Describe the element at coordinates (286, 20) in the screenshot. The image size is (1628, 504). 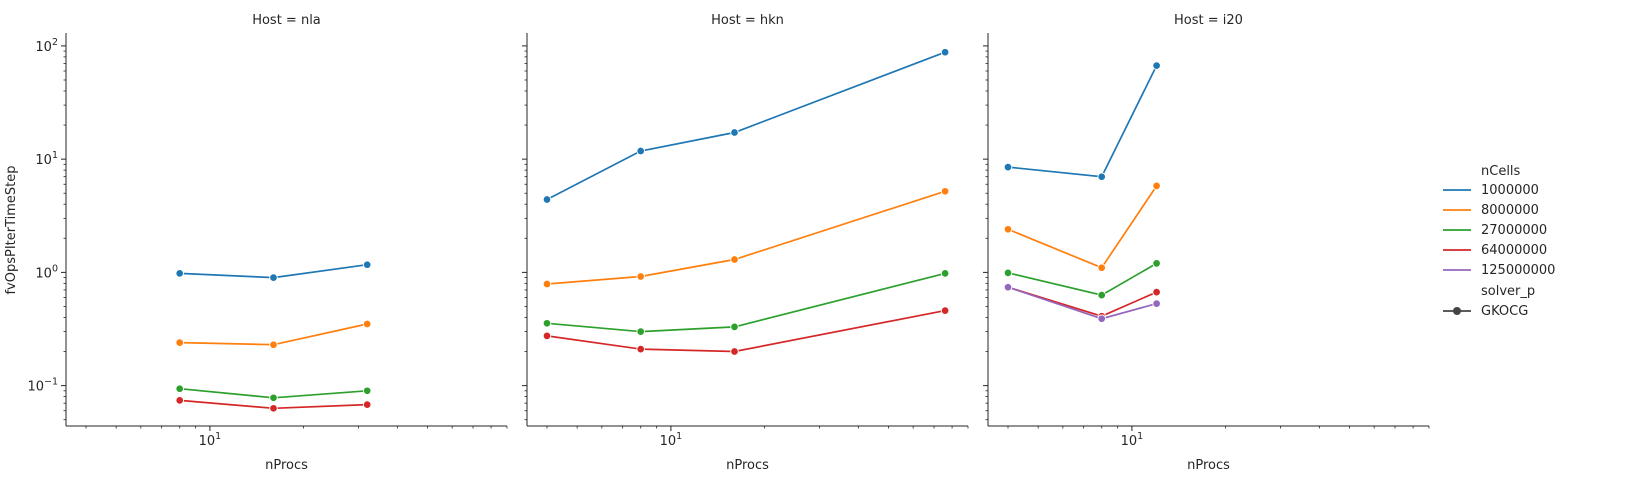
I see `panel-title: Host = nla` at that location.